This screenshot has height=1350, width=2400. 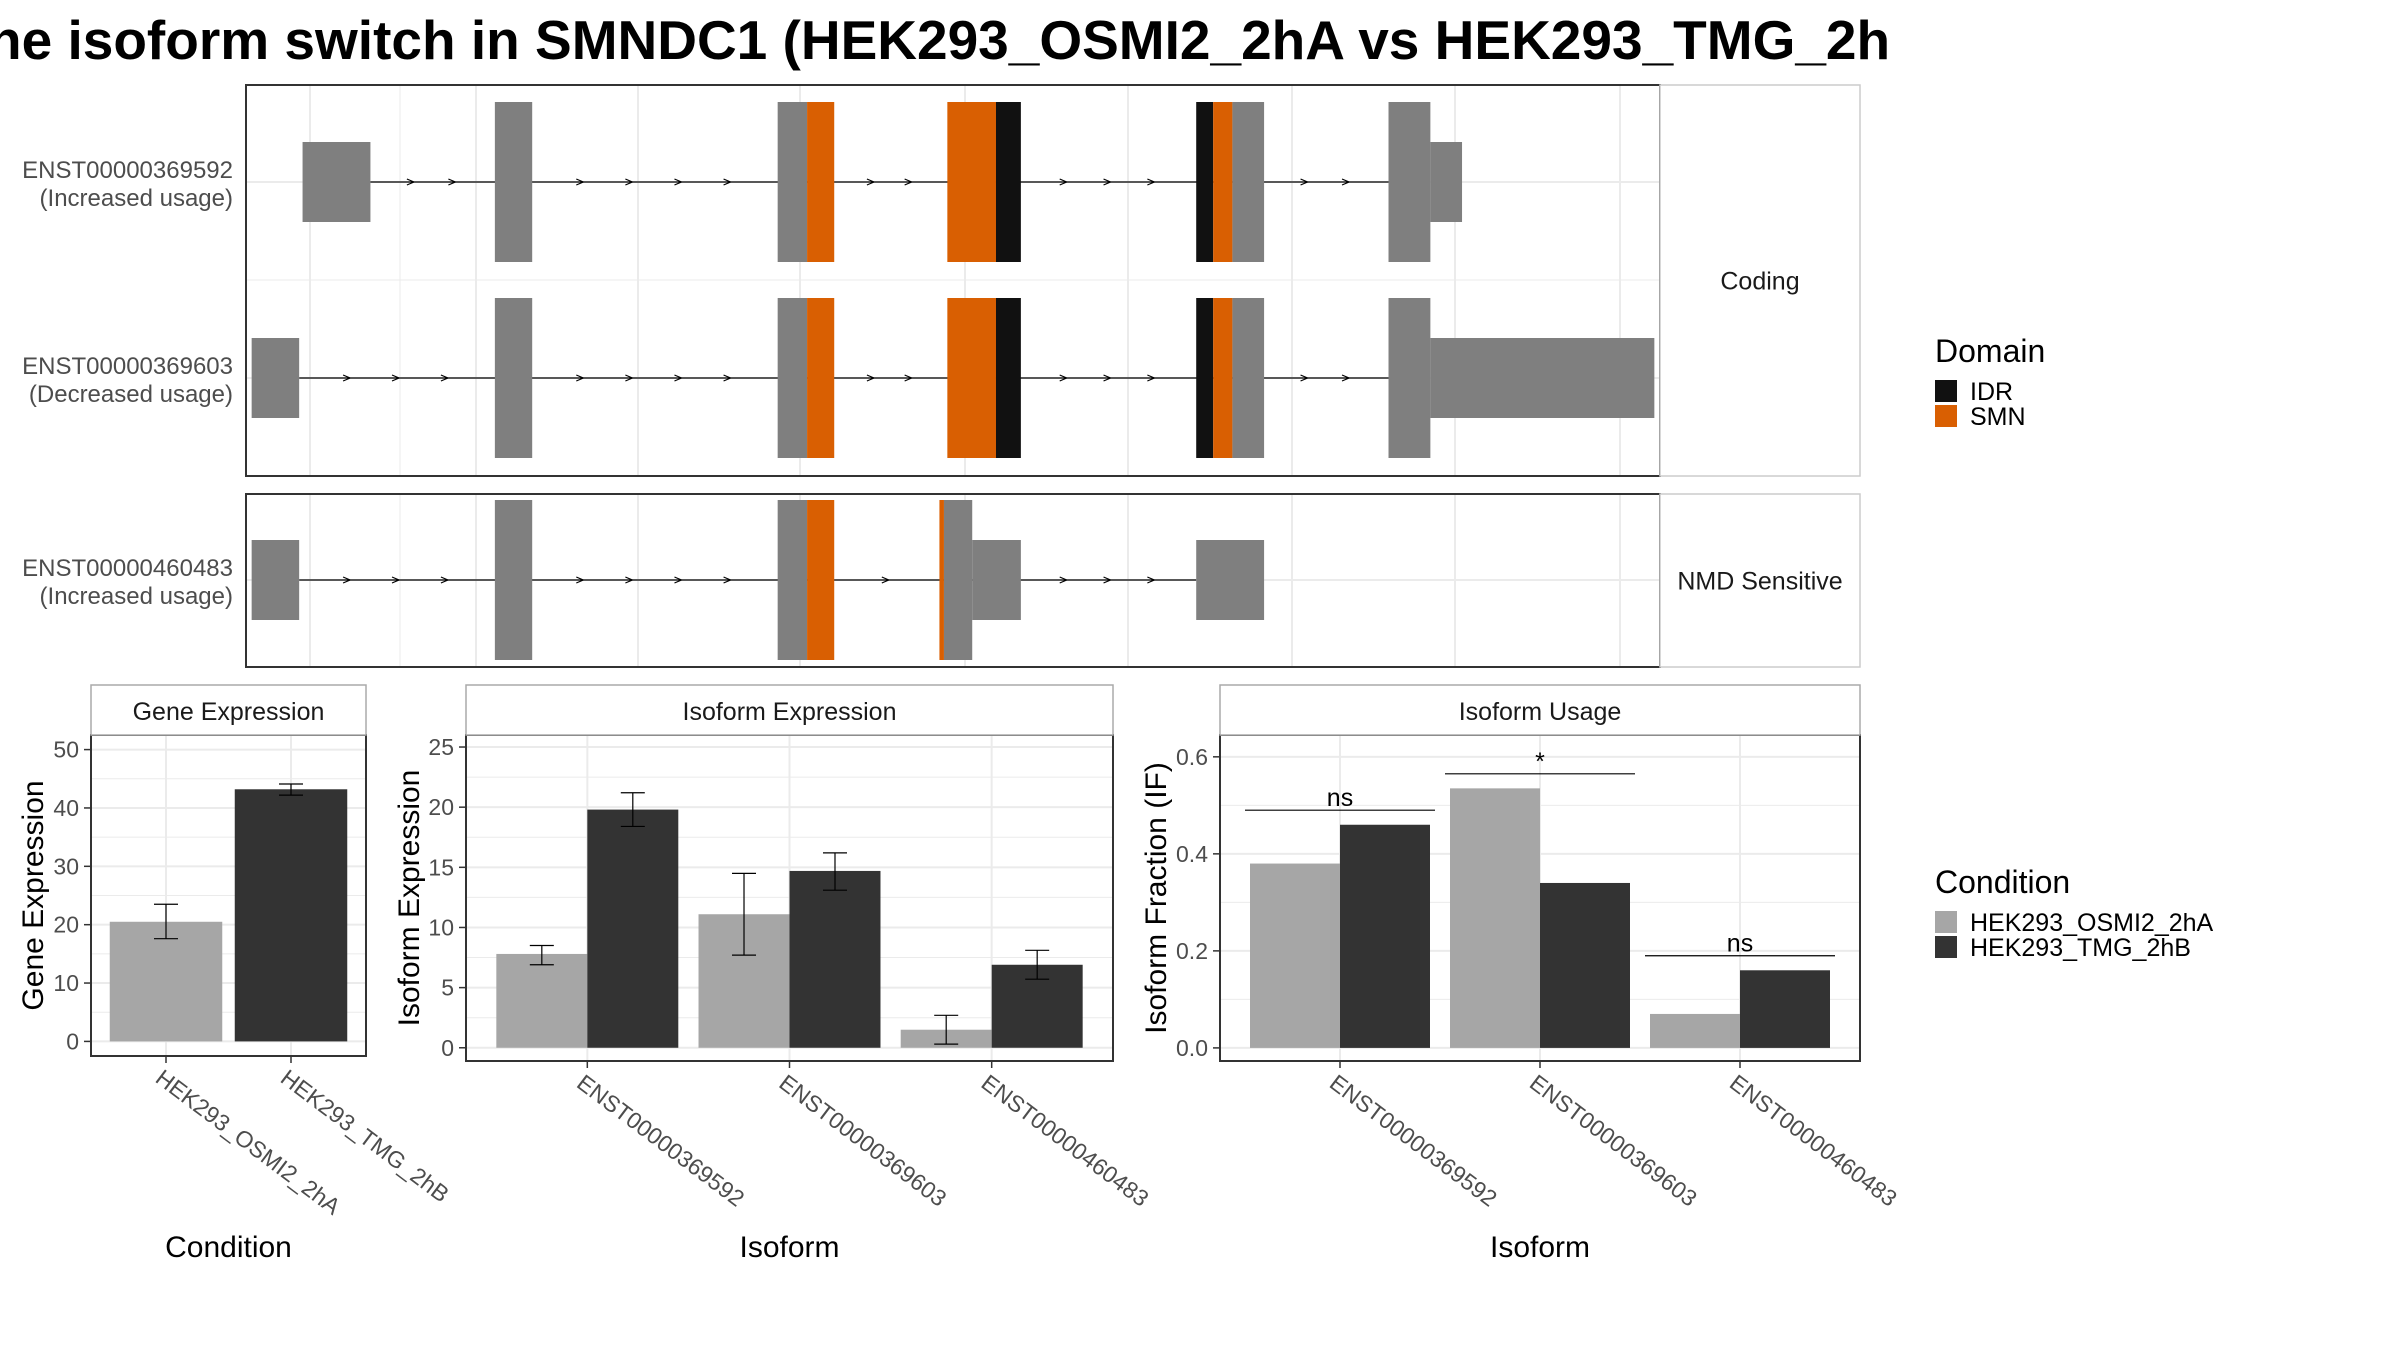 I want to click on facet-strip-label: Coding, so click(x=1759, y=282).